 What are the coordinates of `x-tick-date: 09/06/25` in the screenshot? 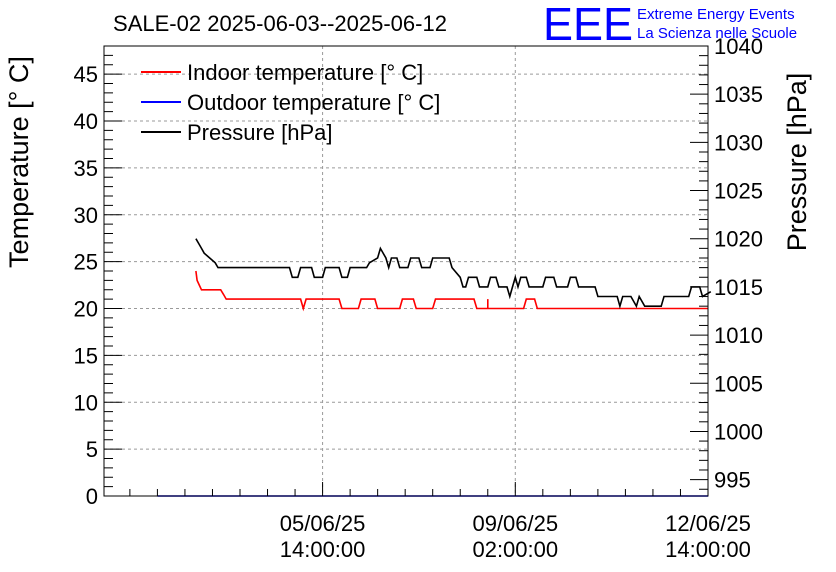 It's located at (515, 523).